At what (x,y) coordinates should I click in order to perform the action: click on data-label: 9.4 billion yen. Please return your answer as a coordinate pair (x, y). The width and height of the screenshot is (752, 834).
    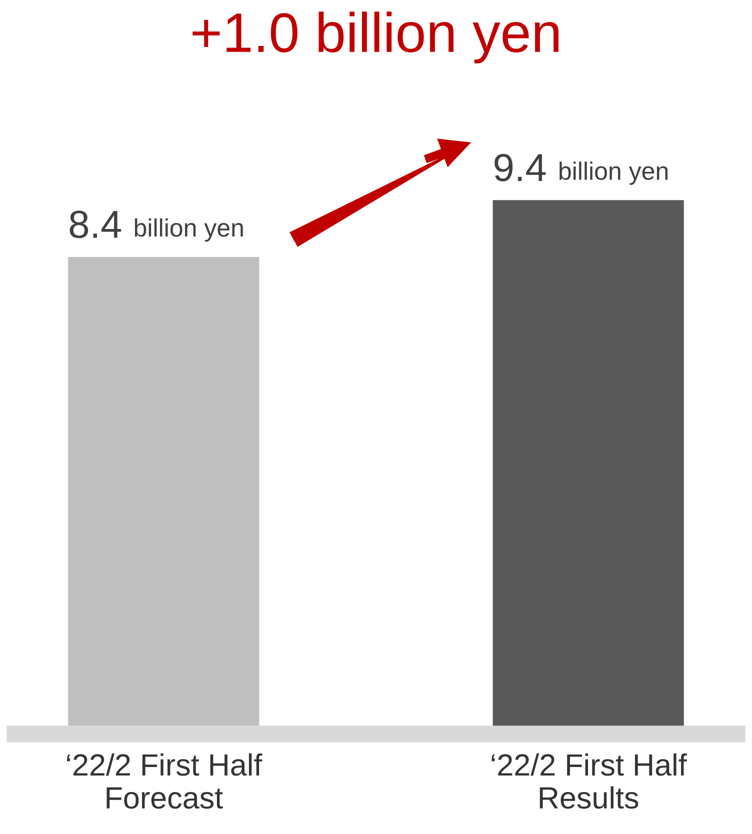
    Looking at the image, I should click on (581, 169).